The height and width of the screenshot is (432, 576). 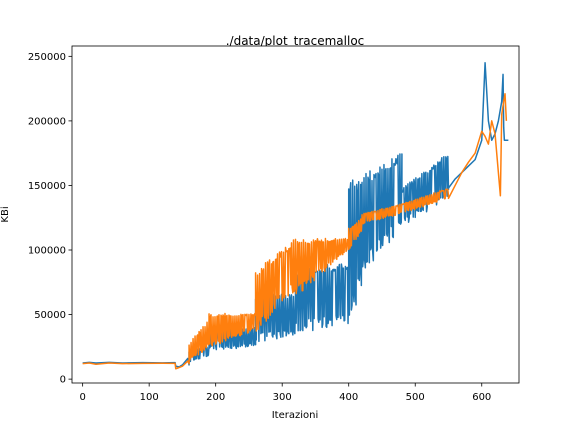 What do you see at coordinates (63, 380) in the screenshot?
I see `y-tick-label: 0` at bounding box center [63, 380].